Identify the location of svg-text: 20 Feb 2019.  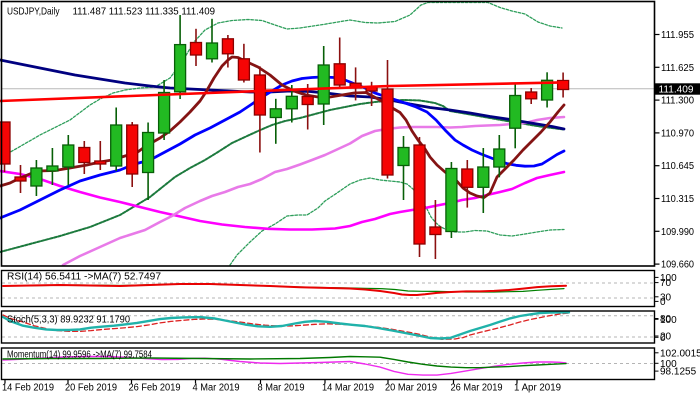
(91, 388).